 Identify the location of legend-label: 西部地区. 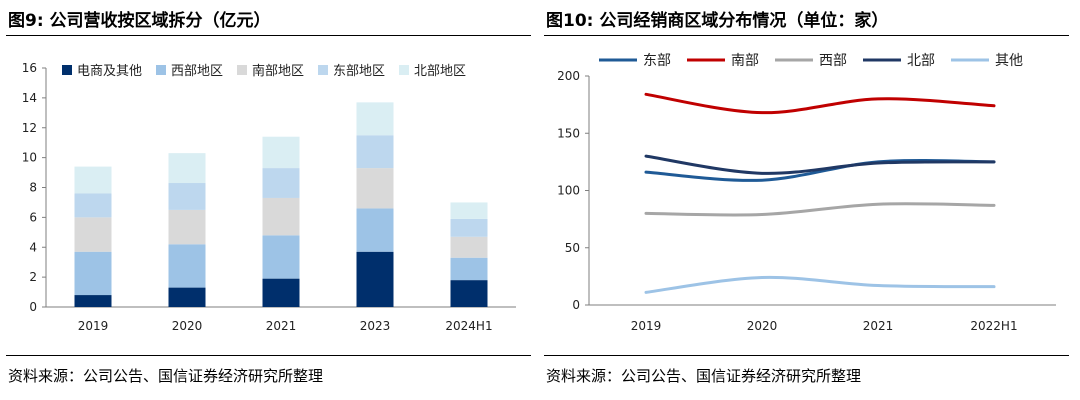
(197, 71).